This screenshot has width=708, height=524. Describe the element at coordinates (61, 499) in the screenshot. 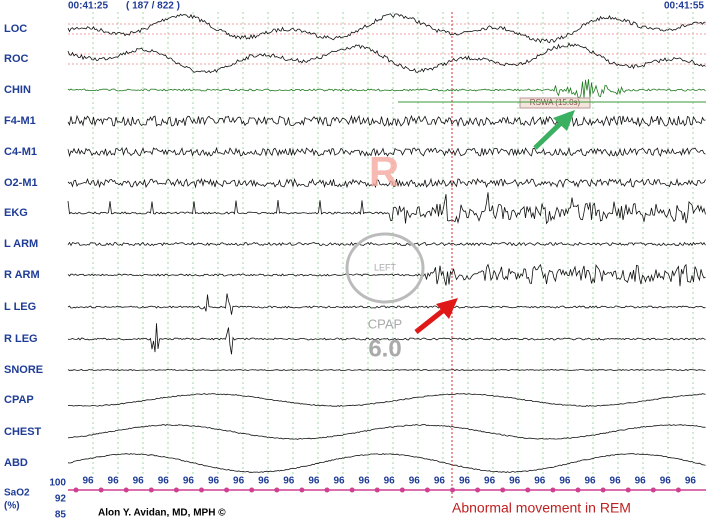

I see `sao2-scale: 92` at that location.